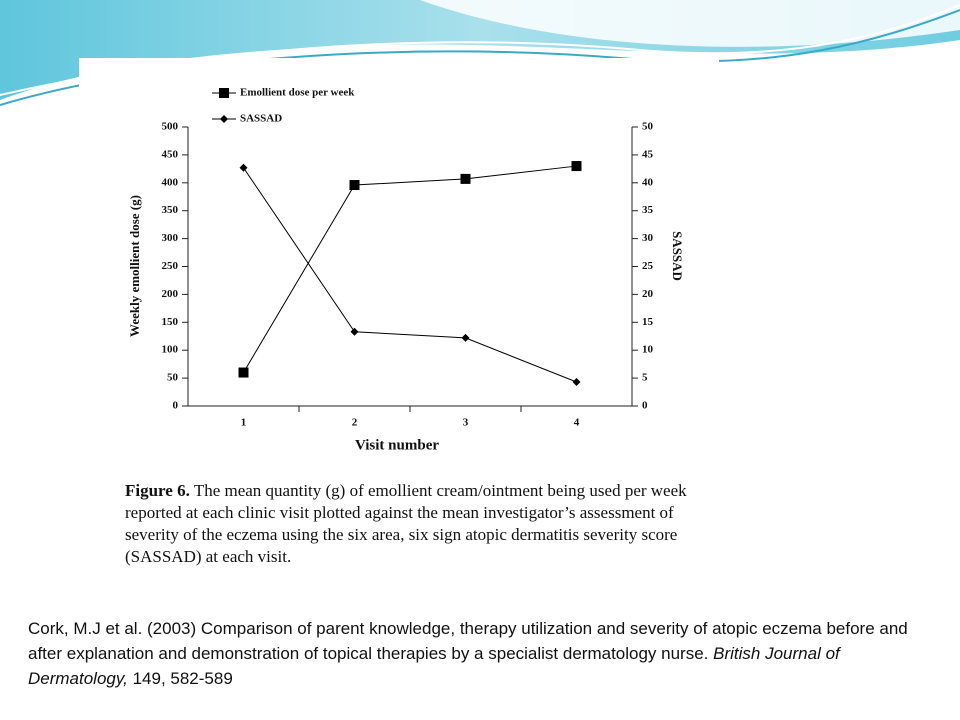  What do you see at coordinates (261, 119) in the screenshot?
I see `legend-label: SASSAD` at bounding box center [261, 119].